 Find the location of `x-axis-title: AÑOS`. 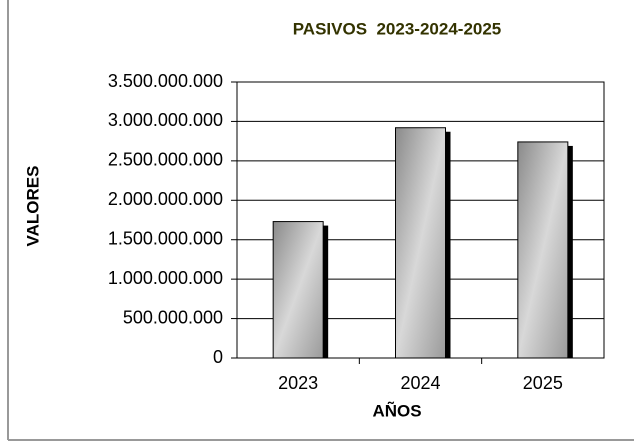

x-axis-title: AÑOS is located at coordinates (396, 410).